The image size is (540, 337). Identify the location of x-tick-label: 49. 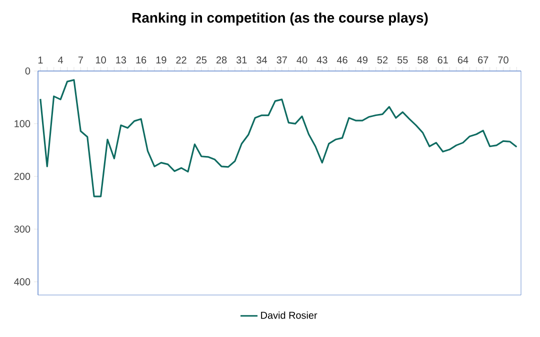
(362, 60).